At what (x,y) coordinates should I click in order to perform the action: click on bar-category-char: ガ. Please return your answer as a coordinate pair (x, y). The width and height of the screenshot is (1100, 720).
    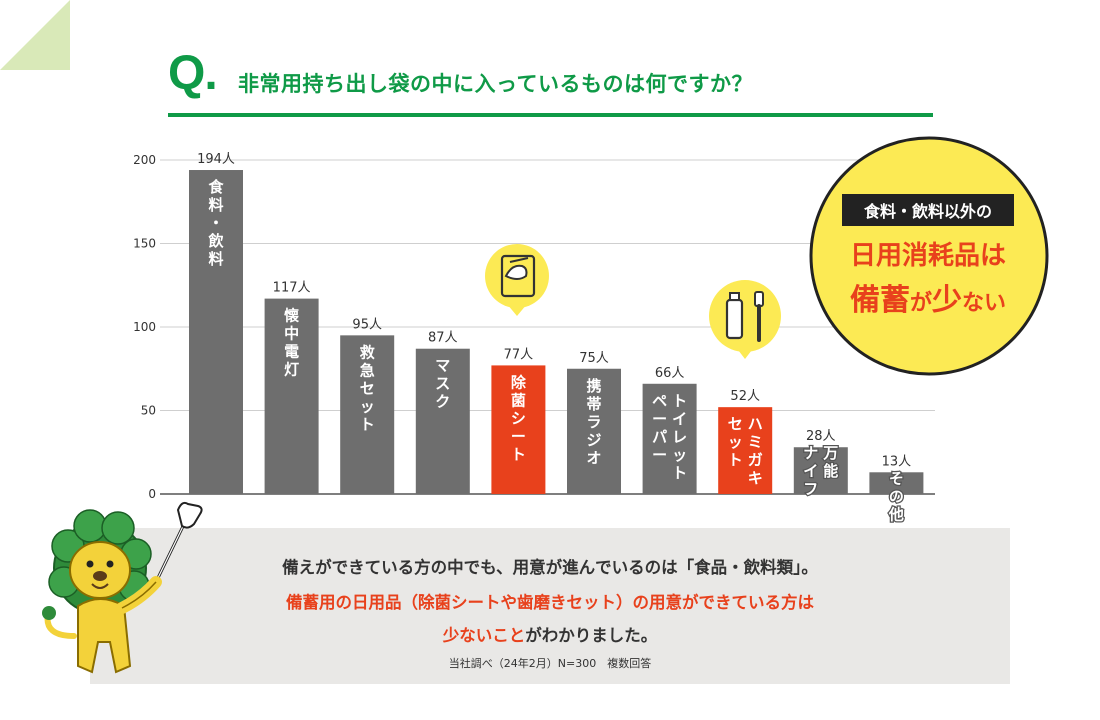
    Looking at the image, I should click on (755, 460).